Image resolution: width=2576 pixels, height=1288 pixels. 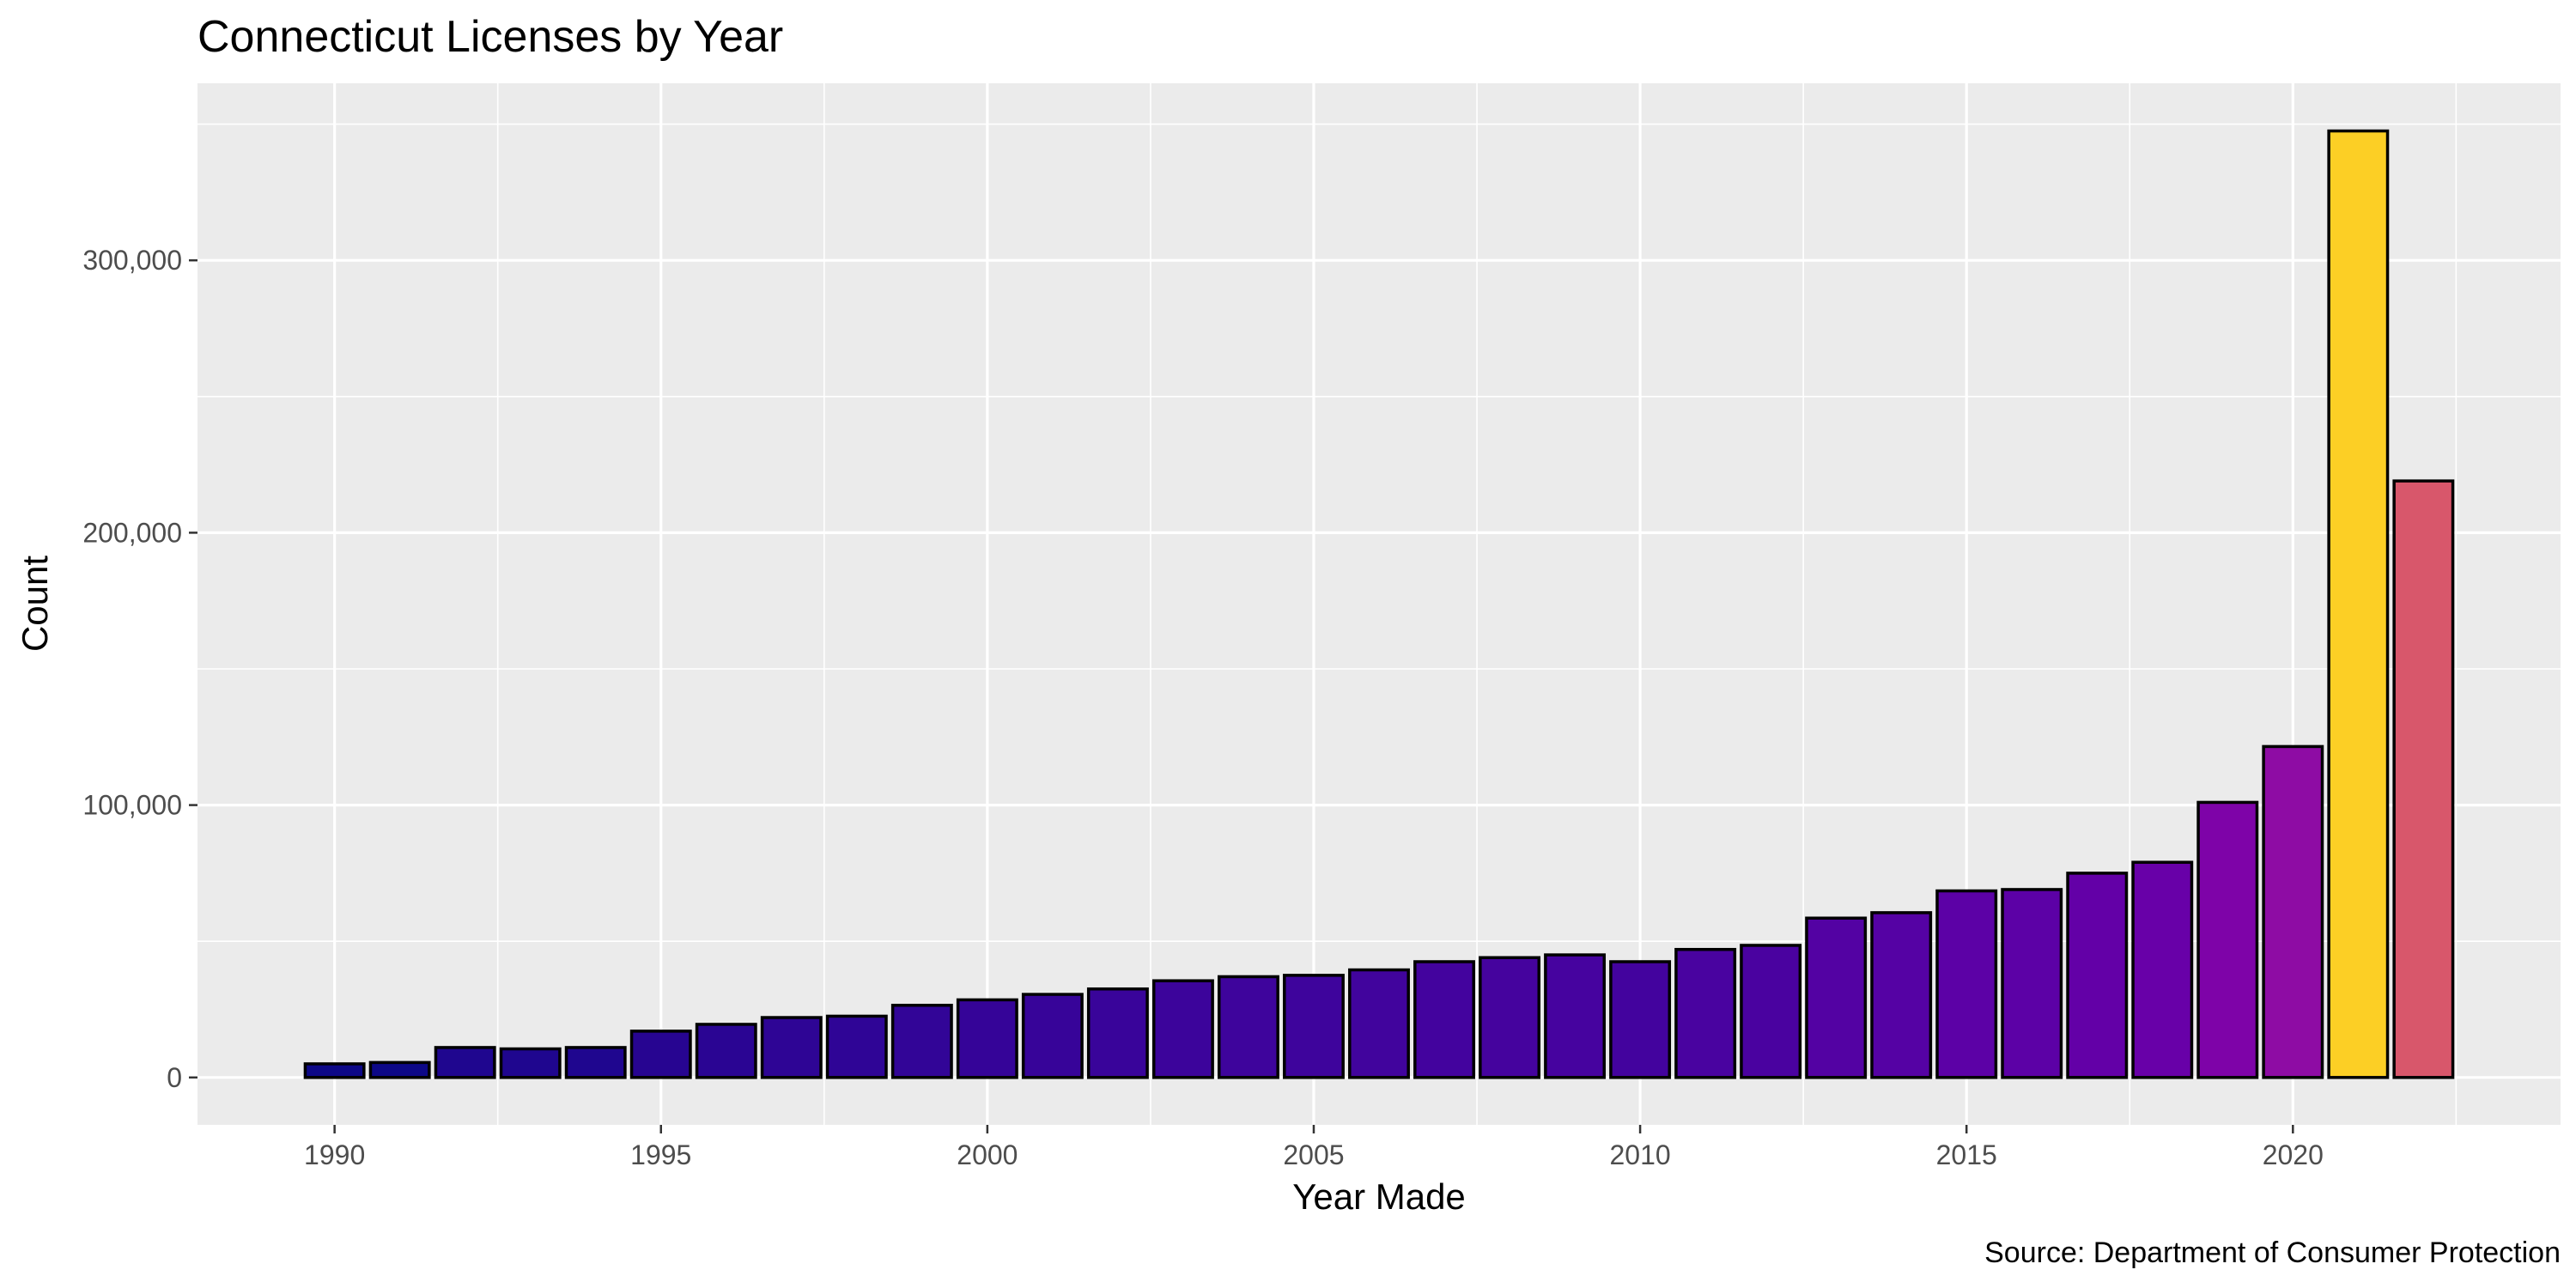 I want to click on bar-2019, so click(x=2228, y=940).